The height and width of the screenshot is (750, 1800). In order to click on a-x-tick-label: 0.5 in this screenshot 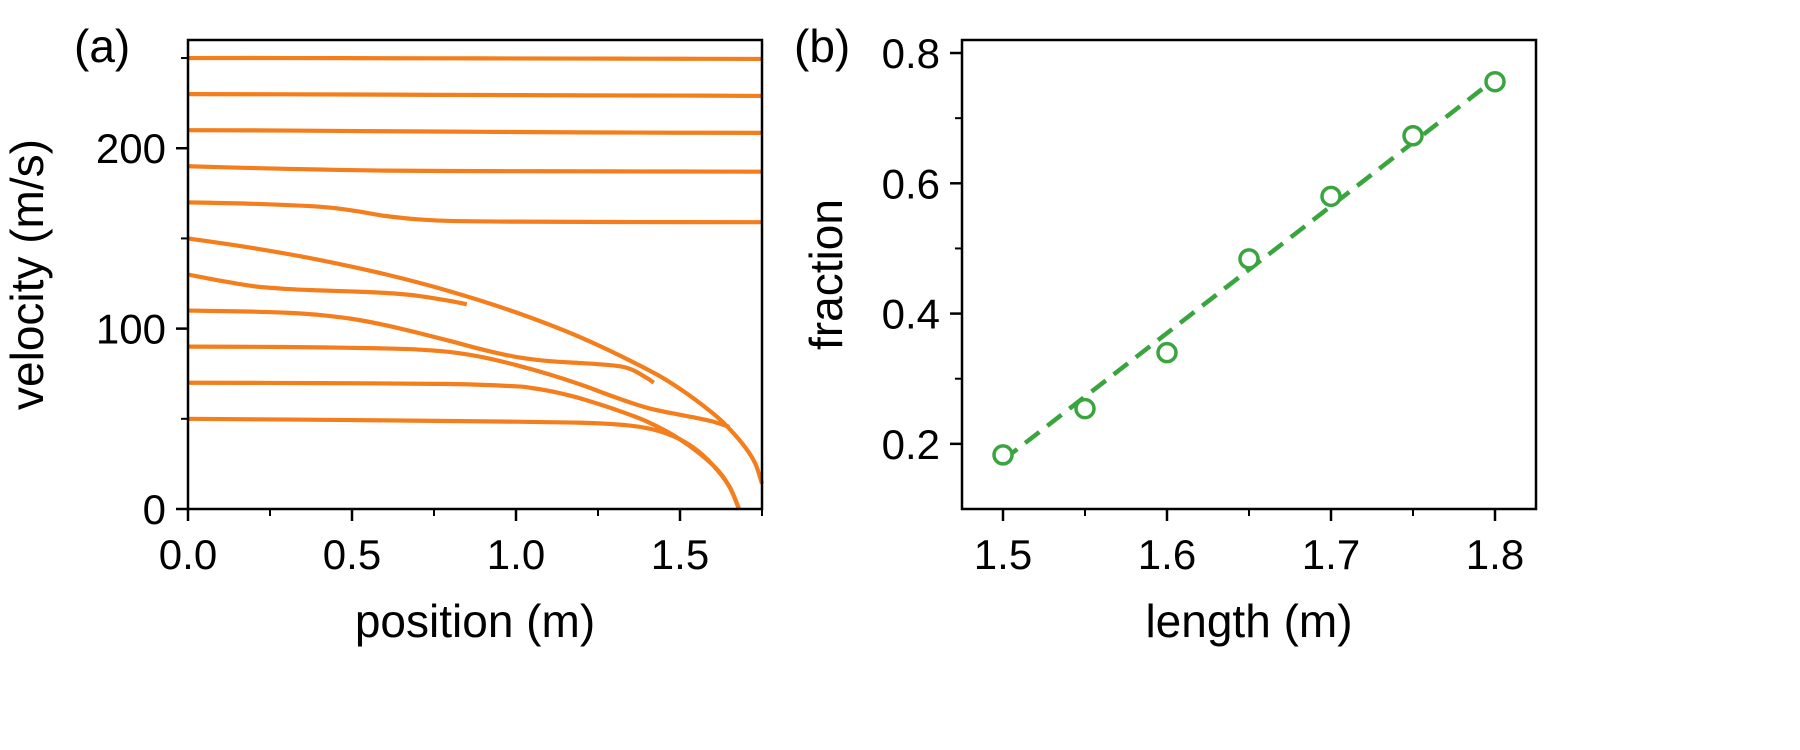, I will do `click(352, 554)`.